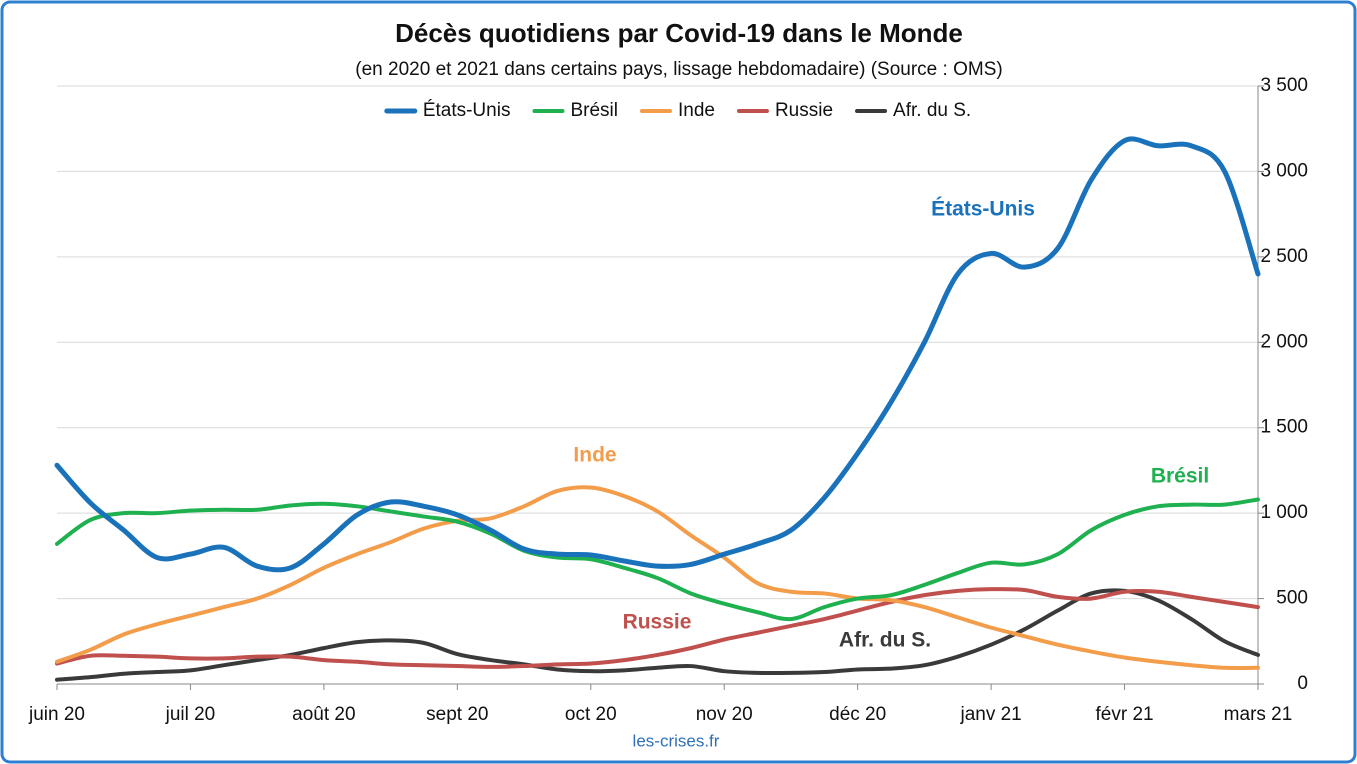 The image size is (1357, 764). What do you see at coordinates (1284, 427) in the screenshot?
I see `y-tick-label: 1 500` at bounding box center [1284, 427].